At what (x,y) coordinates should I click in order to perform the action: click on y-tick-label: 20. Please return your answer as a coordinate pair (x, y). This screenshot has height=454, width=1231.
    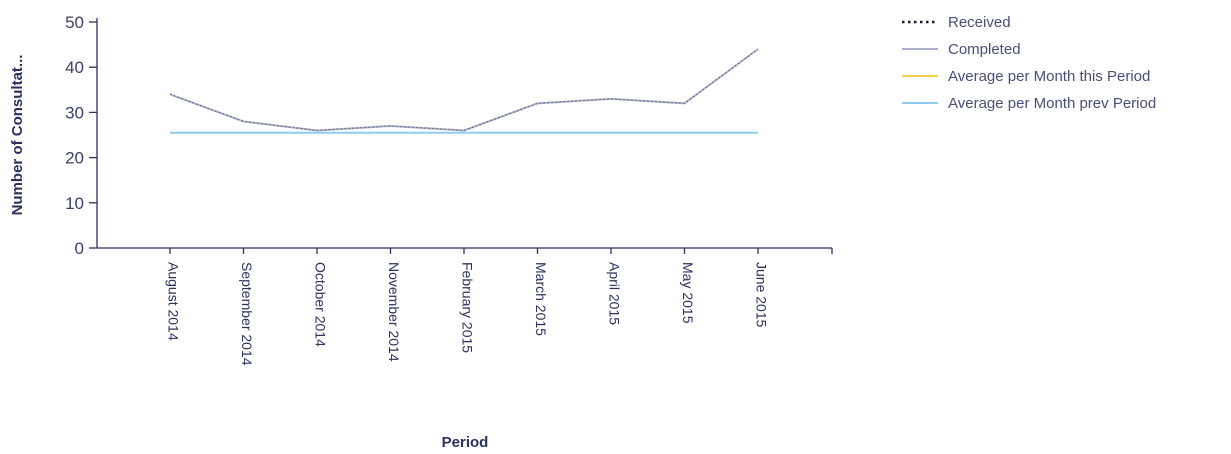
    Looking at the image, I should click on (74, 158).